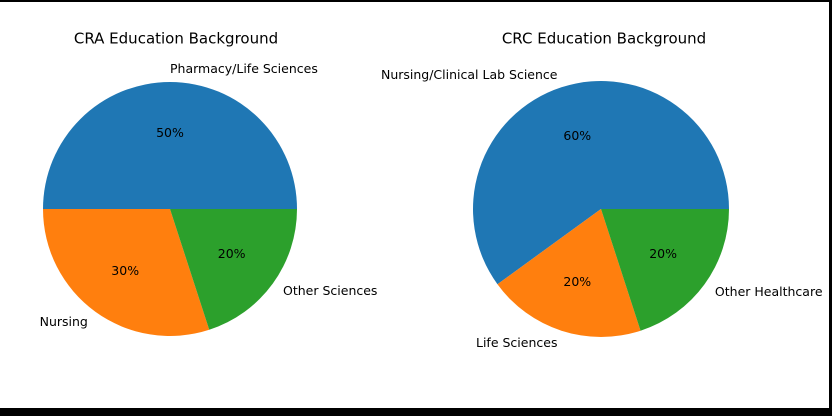  I want to click on frame-edge-top, so click(416, 1).